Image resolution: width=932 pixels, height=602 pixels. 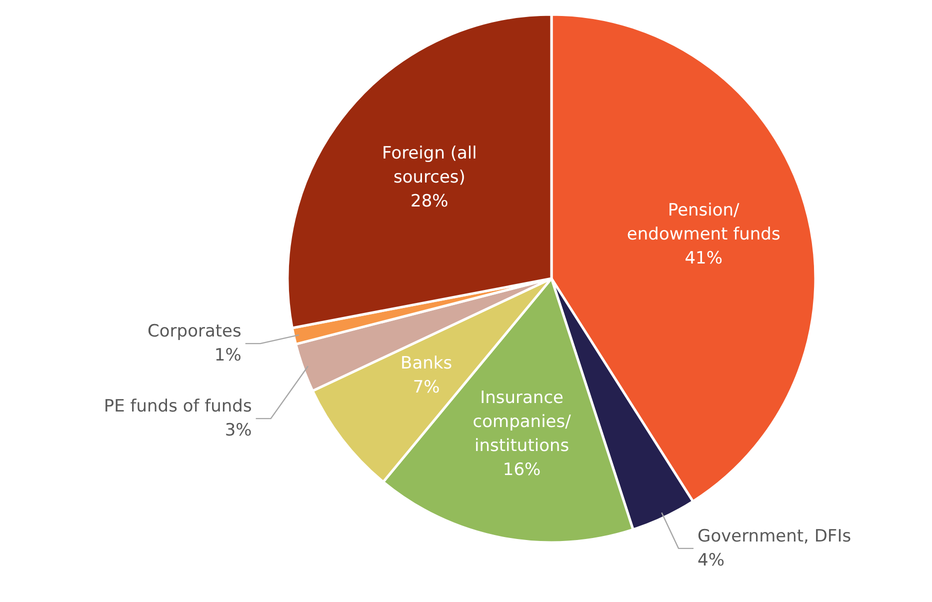 I want to click on slice-label: PE funds of funds, so click(x=178, y=406).